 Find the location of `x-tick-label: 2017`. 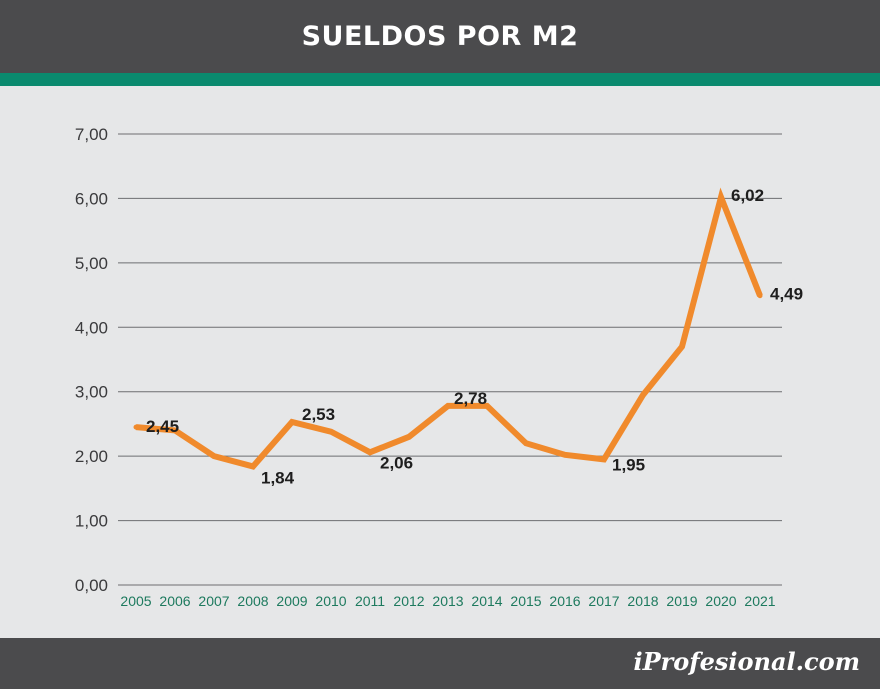

x-tick-label: 2017 is located at coordinates (603, 601).